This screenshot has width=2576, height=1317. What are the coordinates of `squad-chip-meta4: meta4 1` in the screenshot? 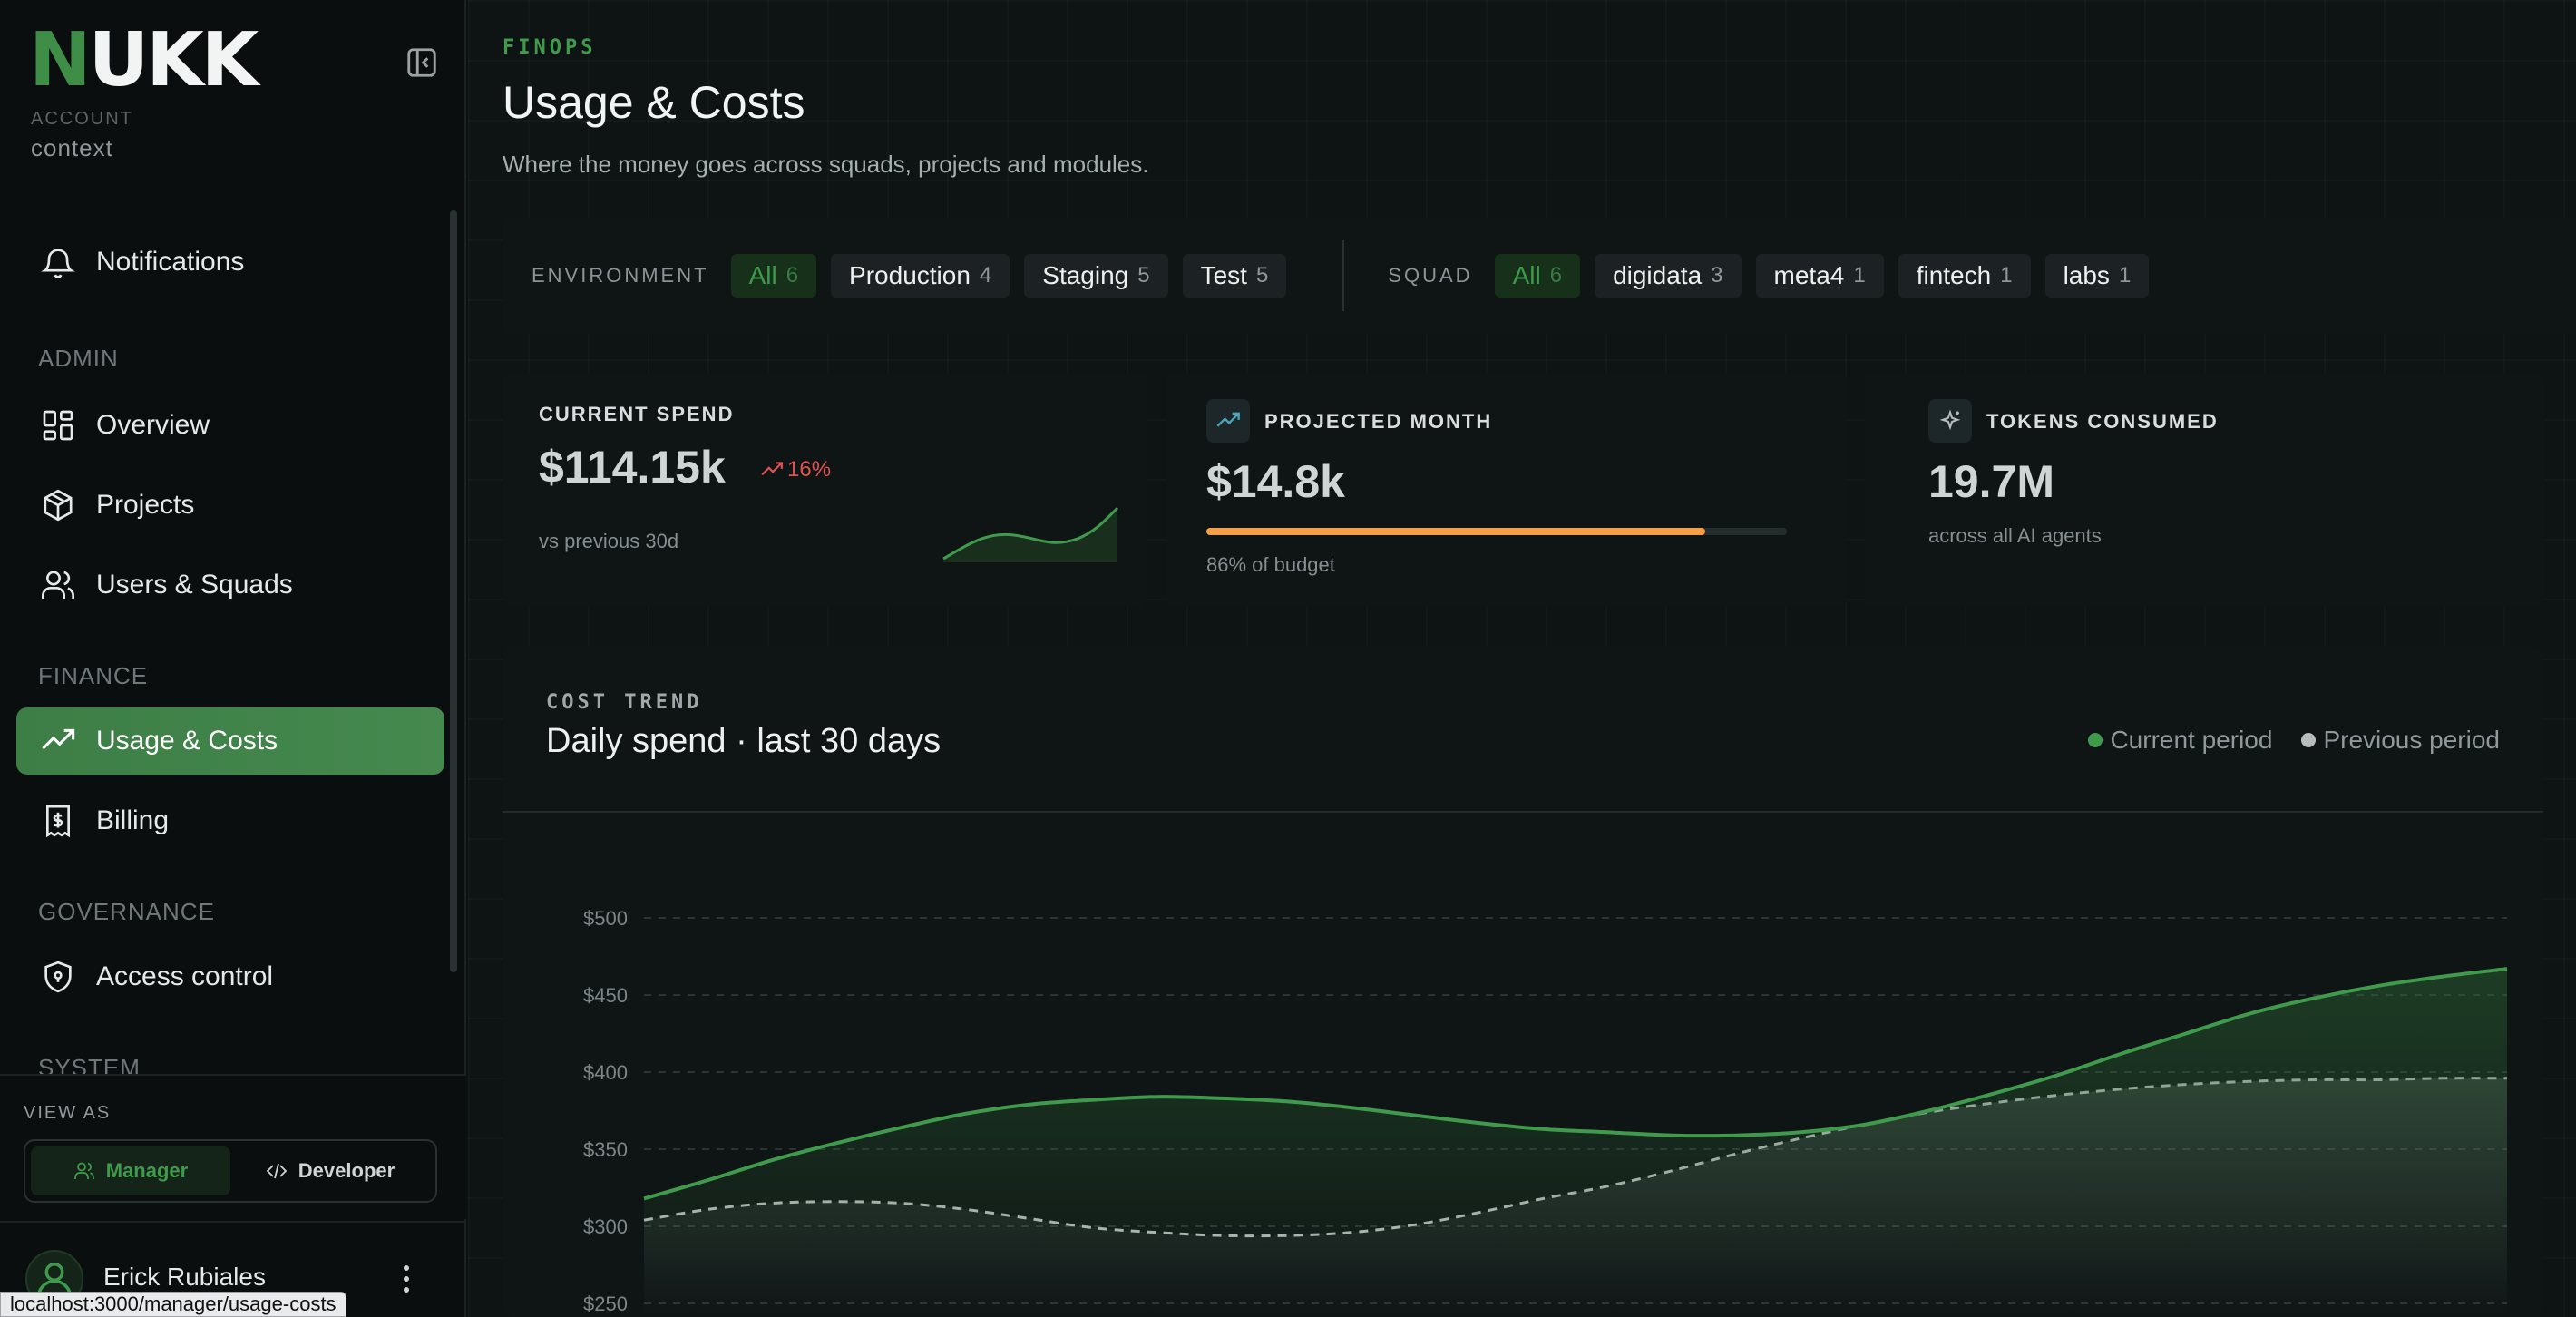 It's located at (1819, 276).